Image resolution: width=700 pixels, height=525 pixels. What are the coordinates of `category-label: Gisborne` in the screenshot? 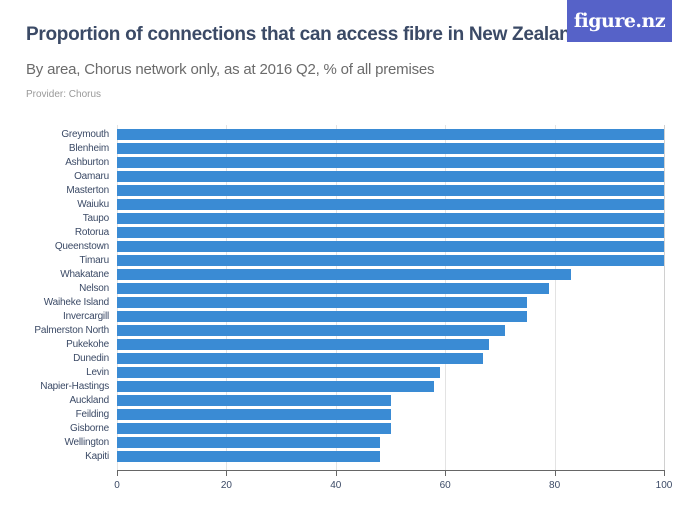 It's located at (89, 428).